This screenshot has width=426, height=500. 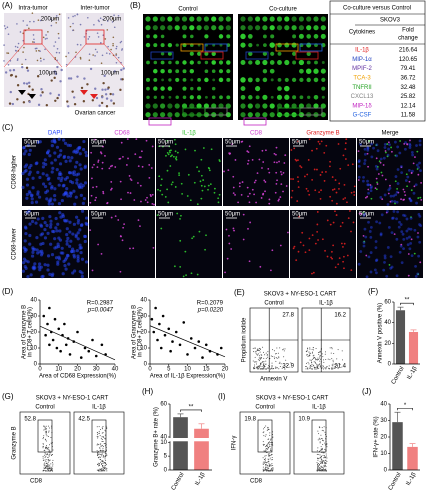 What do you see at coordinates (377, 436) in the screenshot?
I see `y-axis-label: IFN-γ+ rate (%)` at bounding box center [377, 436].